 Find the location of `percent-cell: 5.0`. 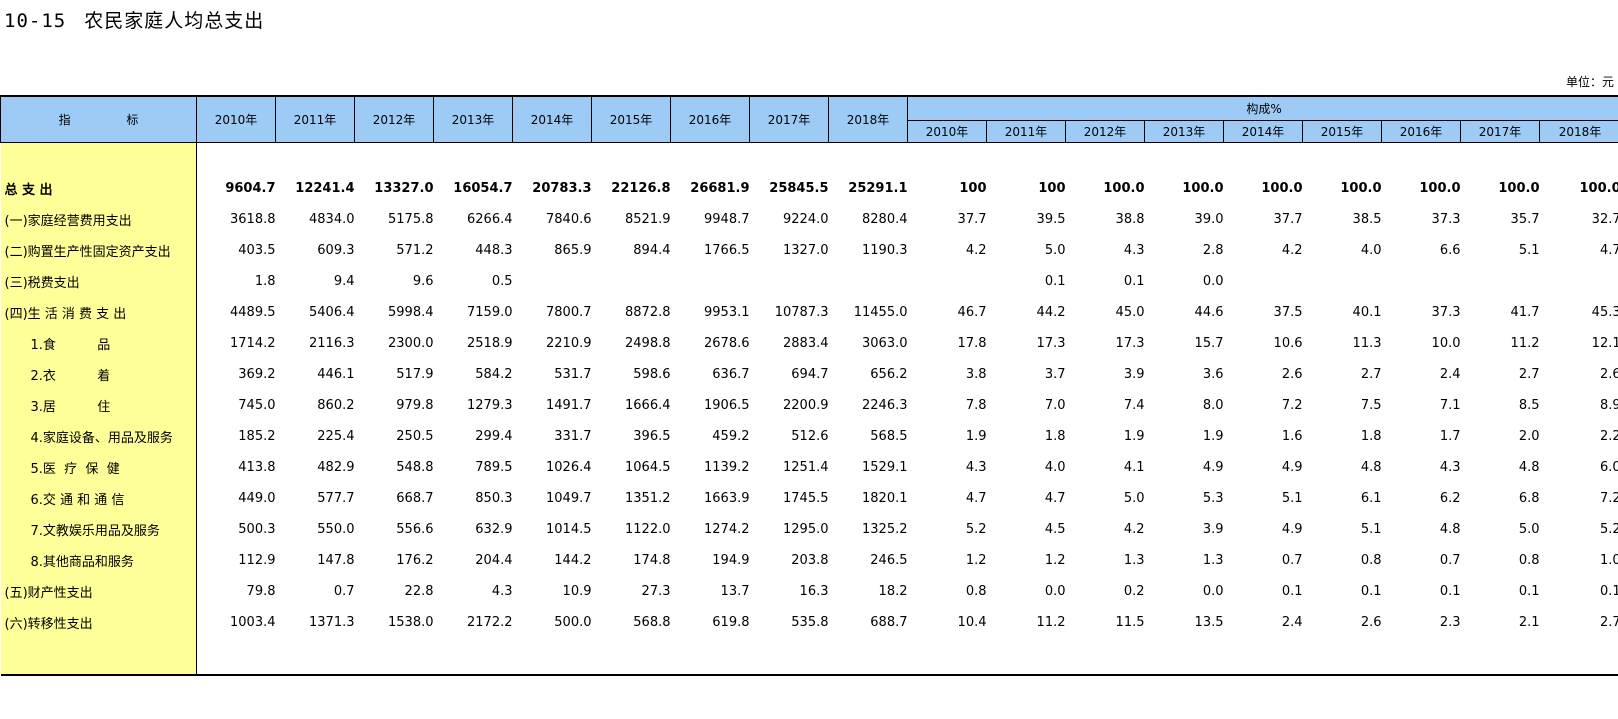

percent-cell: 5.0 is located at coordinates (1055, 250).